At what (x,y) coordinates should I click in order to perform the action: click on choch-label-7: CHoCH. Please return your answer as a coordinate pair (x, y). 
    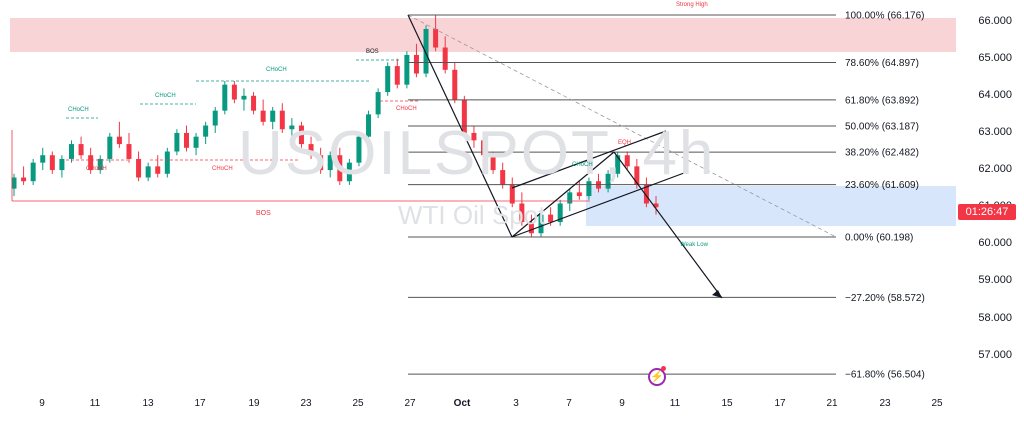
    Looking at the image, I should click on (582, 165).